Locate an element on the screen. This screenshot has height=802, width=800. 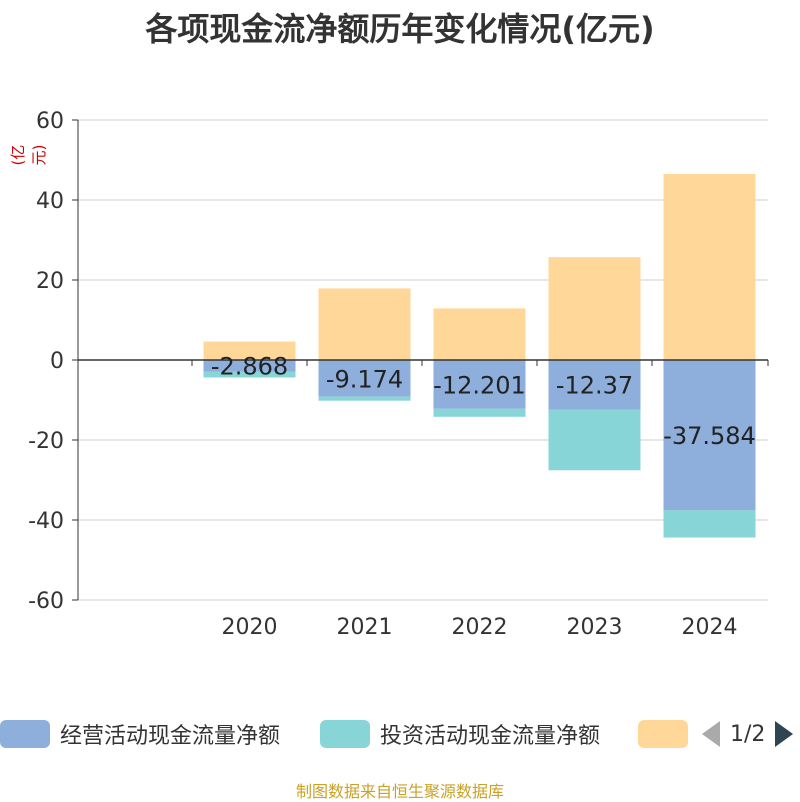
data-label-2023: -12.37 is located at coordinates (594, 386).